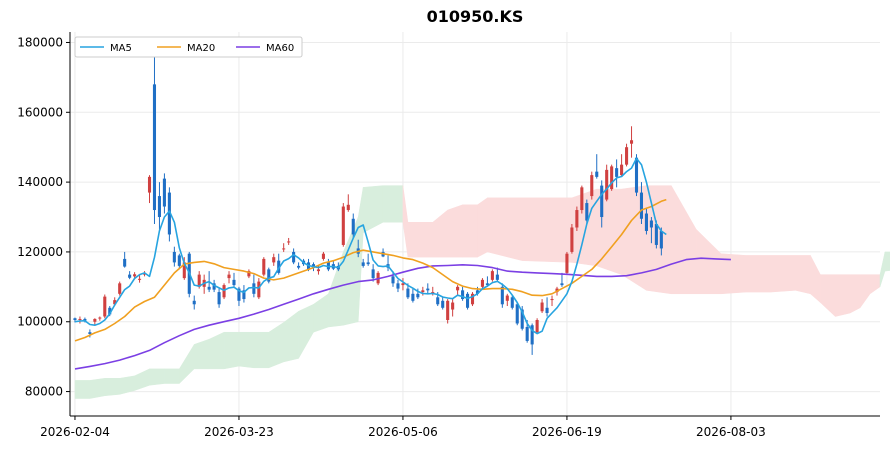 Image resolution: width=890 pixels, height=450 pixels. Describe the element at coordinates (475, 16) in the screenshot. I see `chart-title: 010950.KS` at that location.